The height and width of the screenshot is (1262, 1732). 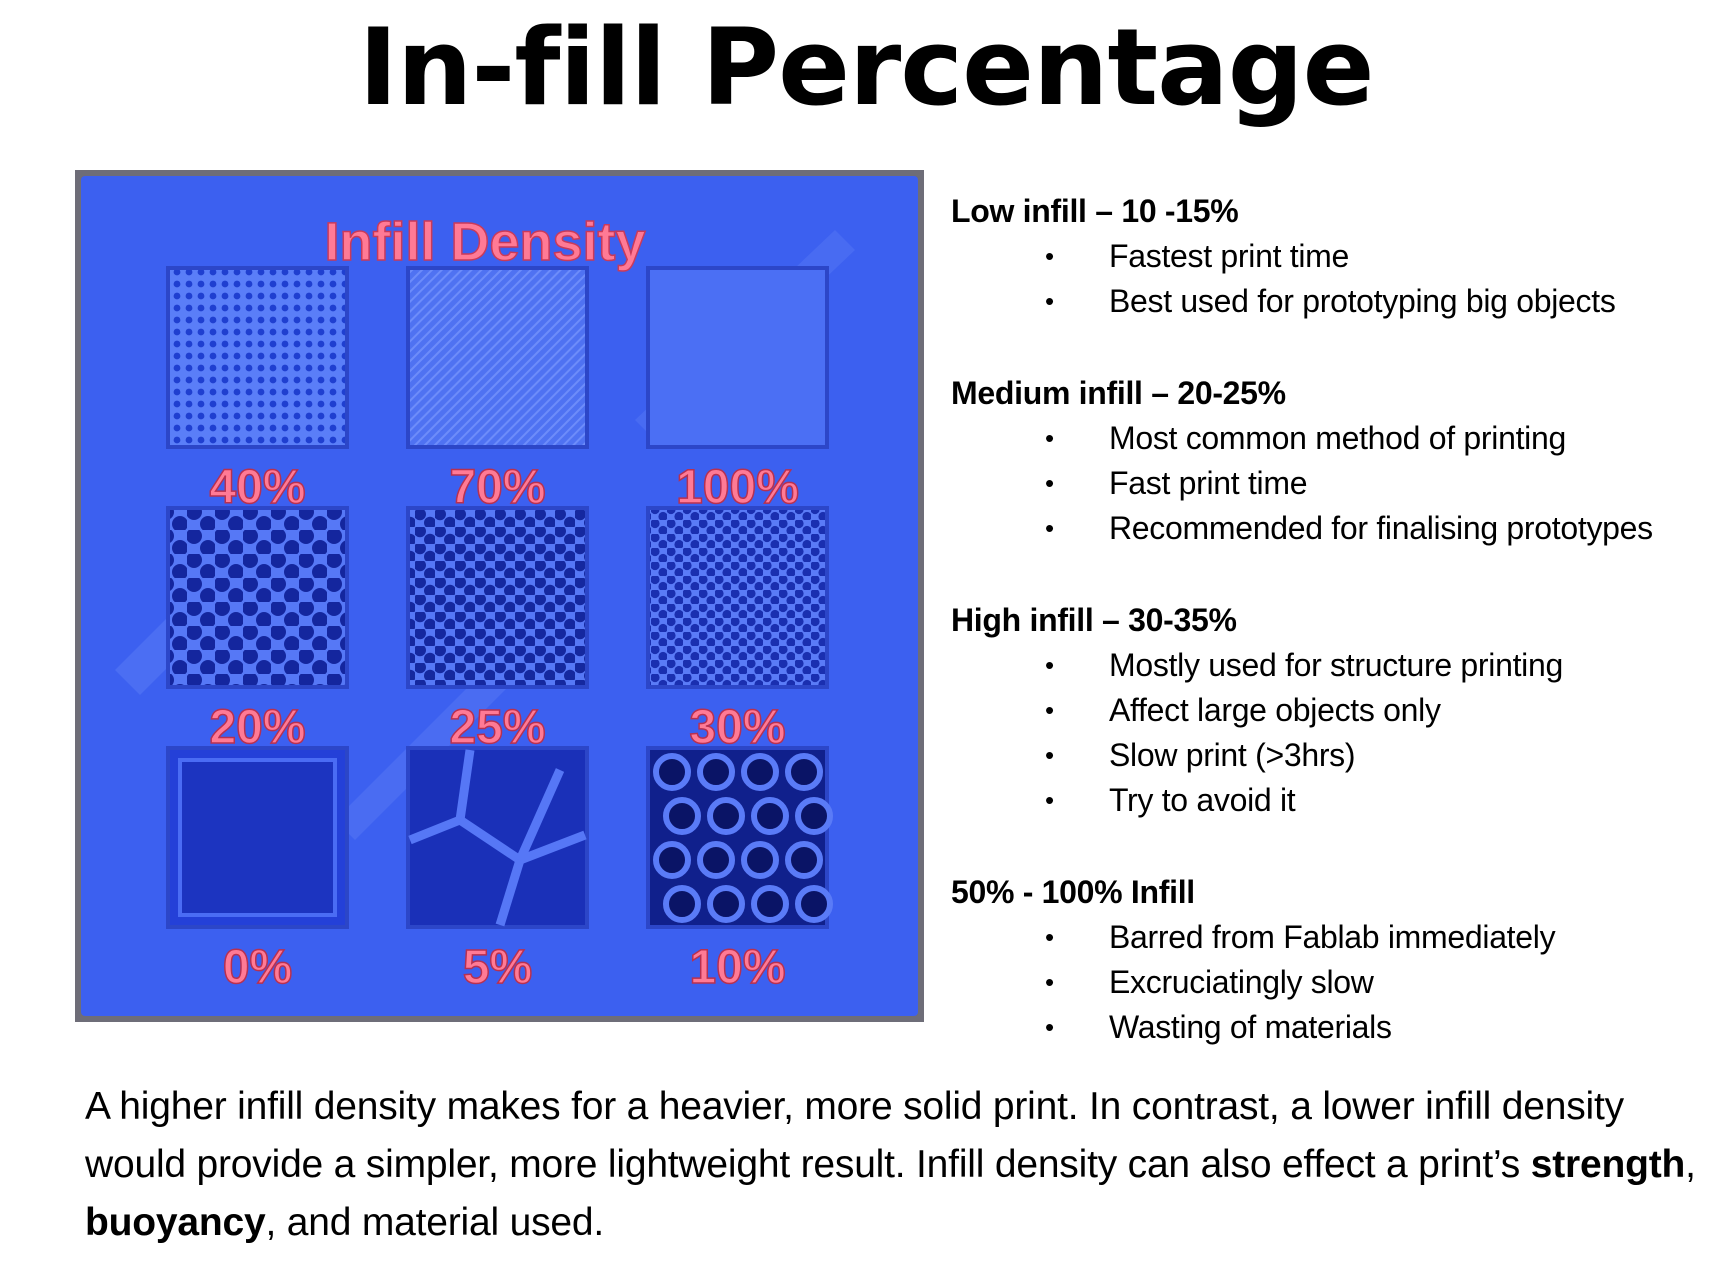 What do you see at coordinates (1381, 528) in the screenshot?
I see `bullet-text: Recommended for finalising prototypes` at bounding box center [1381, 528].